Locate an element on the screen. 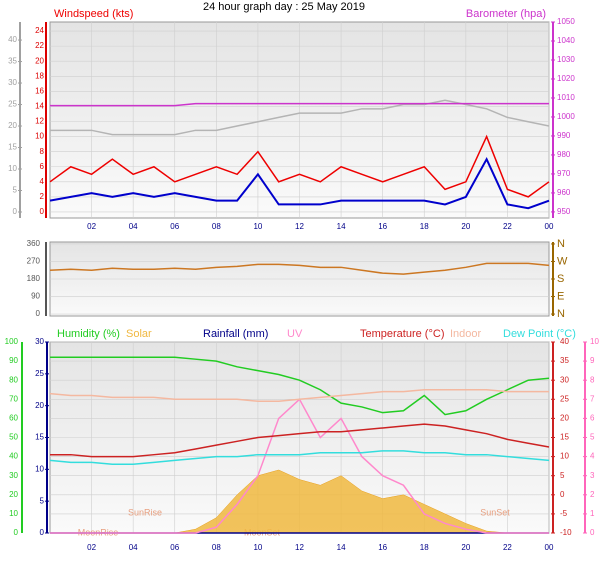 The image size is (608, 561). y-tick-label: E is located at coordinates (560, 296).